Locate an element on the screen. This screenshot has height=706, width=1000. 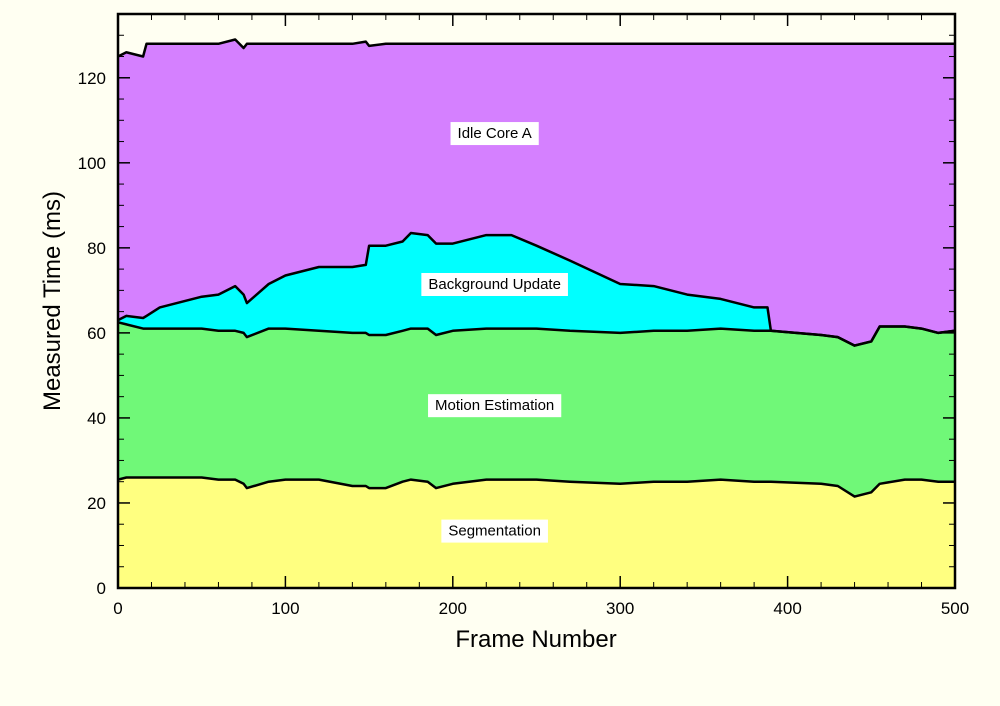
y-tick-label: 60 is located at coordinates (96, 333).